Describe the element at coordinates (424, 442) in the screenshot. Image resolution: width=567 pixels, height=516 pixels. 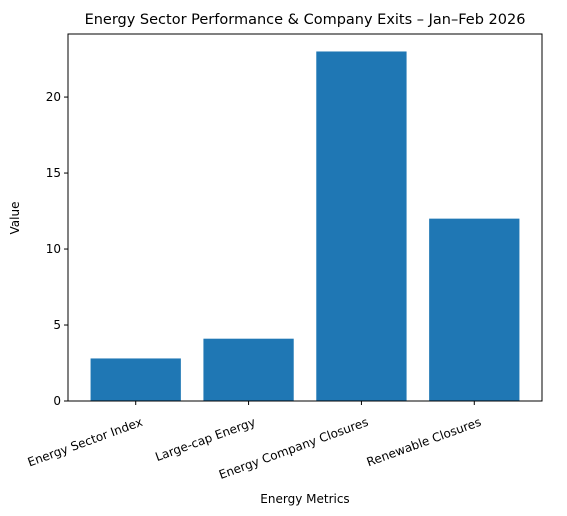
I see `x-tick-label: Renewable Closures` at that location.